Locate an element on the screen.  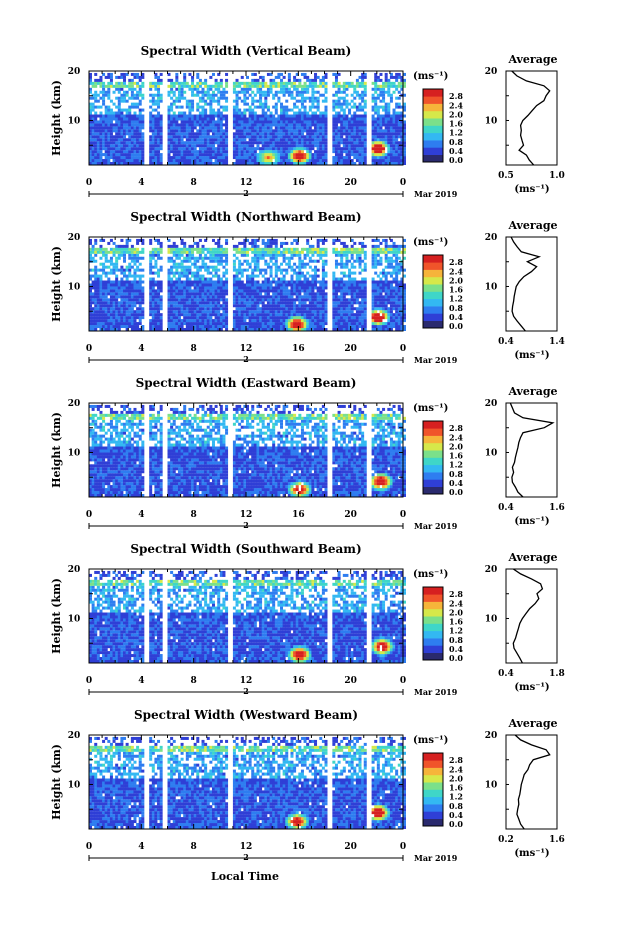
colorbar-swatch is located at coordinates (433, 93).